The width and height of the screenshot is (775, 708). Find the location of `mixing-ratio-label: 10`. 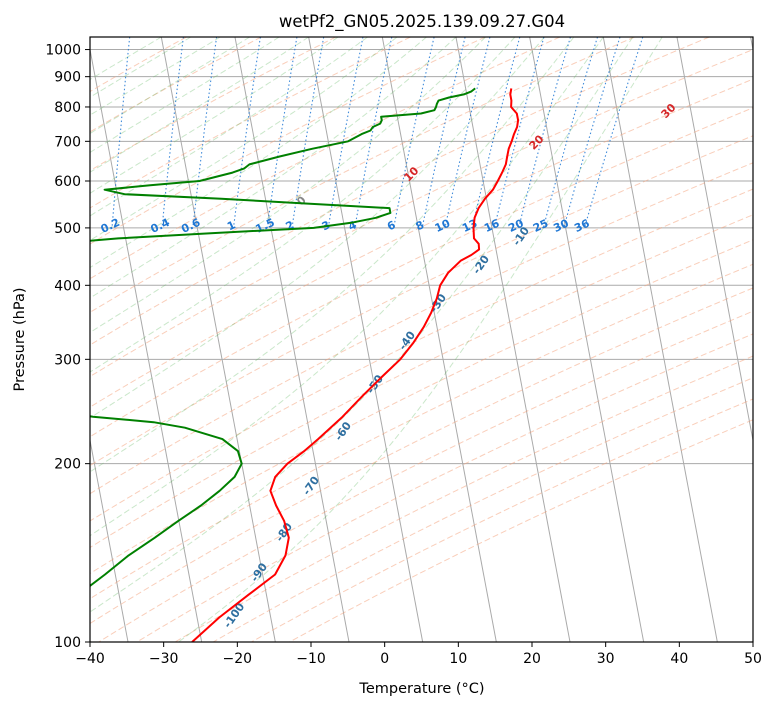

mixing-ratio-label: 10 is located at coordinates (443, 226).